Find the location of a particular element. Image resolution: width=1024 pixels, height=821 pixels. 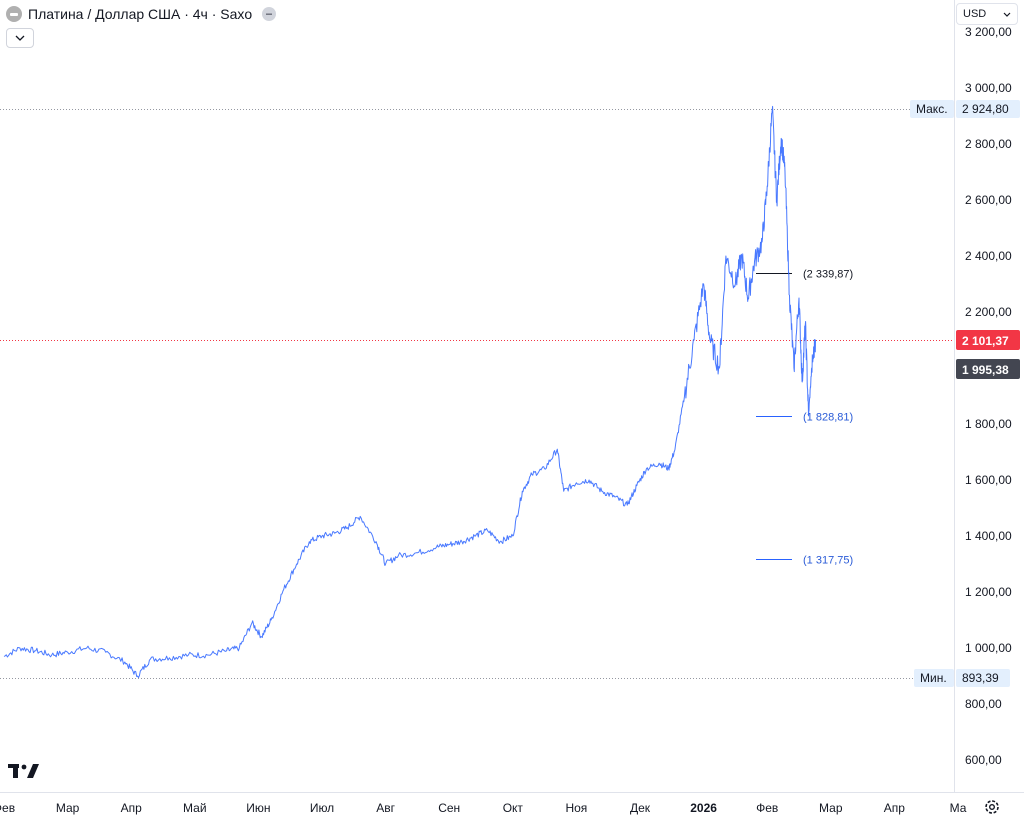

chart-header: Платина / Доллар США · 4ч · Saxo is located at coordinates (141, 14).